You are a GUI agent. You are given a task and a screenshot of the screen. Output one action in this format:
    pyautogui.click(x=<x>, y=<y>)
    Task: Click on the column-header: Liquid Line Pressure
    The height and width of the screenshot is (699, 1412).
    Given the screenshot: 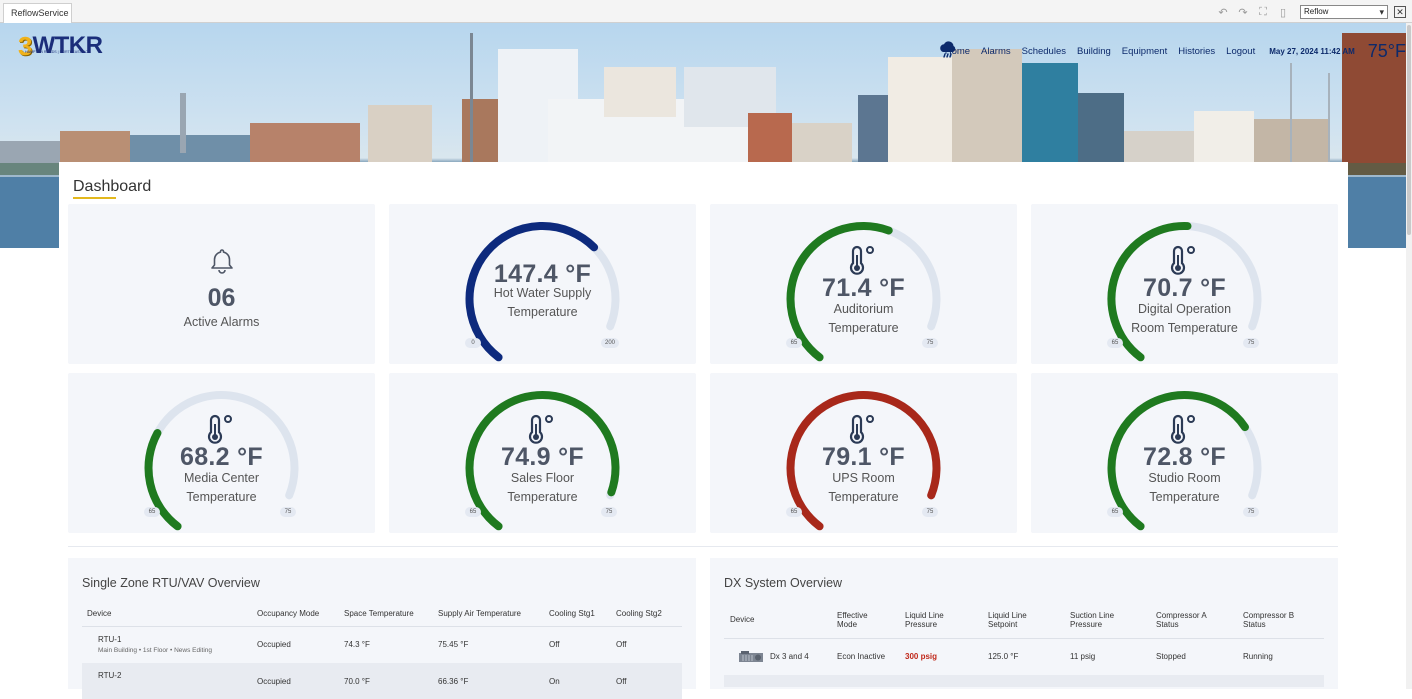 What is the action you would take?
    pyautogui.click(x=924, y=619)
    